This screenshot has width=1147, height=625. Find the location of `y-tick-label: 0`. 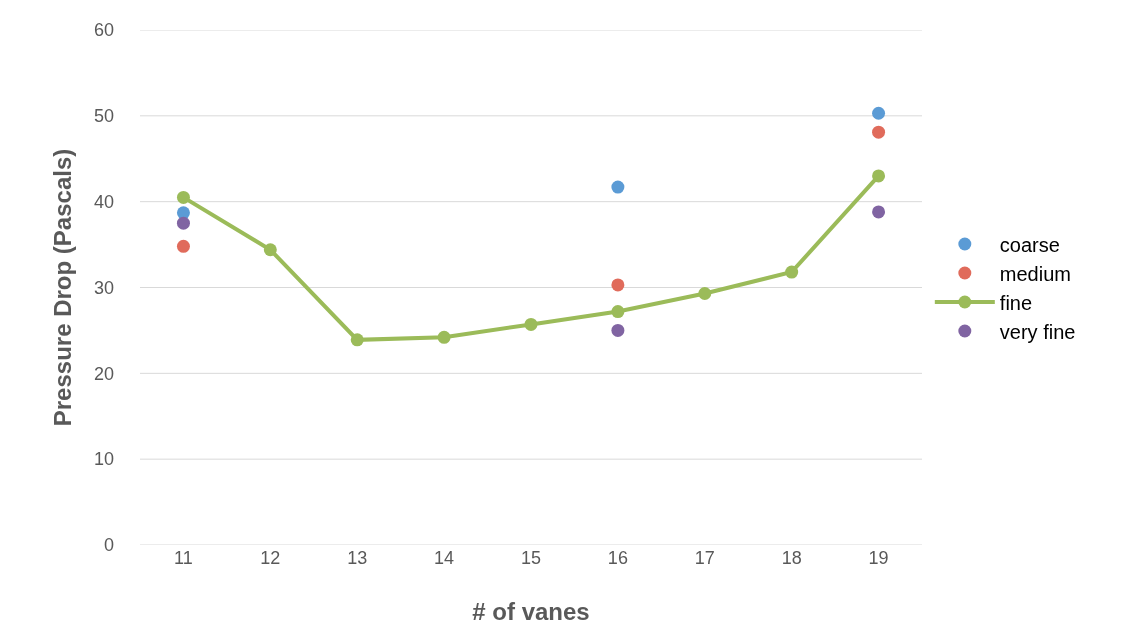

y-tick-label: 0 is located at coordinates (108, 545).